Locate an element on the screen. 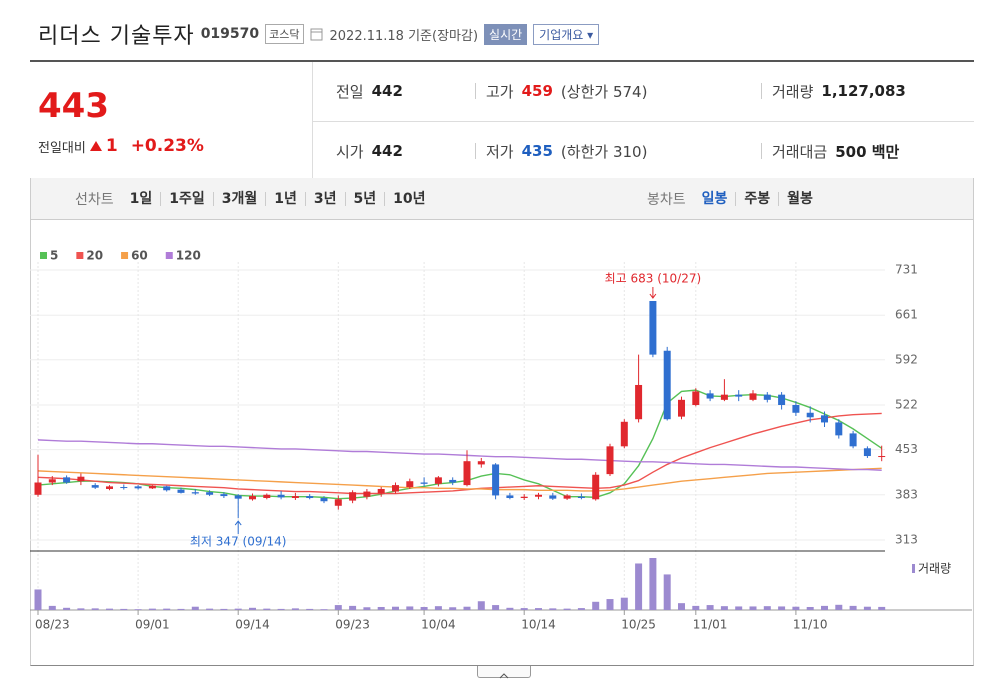 The height and width of the screenshot is (694, 984). y-tick-label: 731 is located at coordinates (906, 270).